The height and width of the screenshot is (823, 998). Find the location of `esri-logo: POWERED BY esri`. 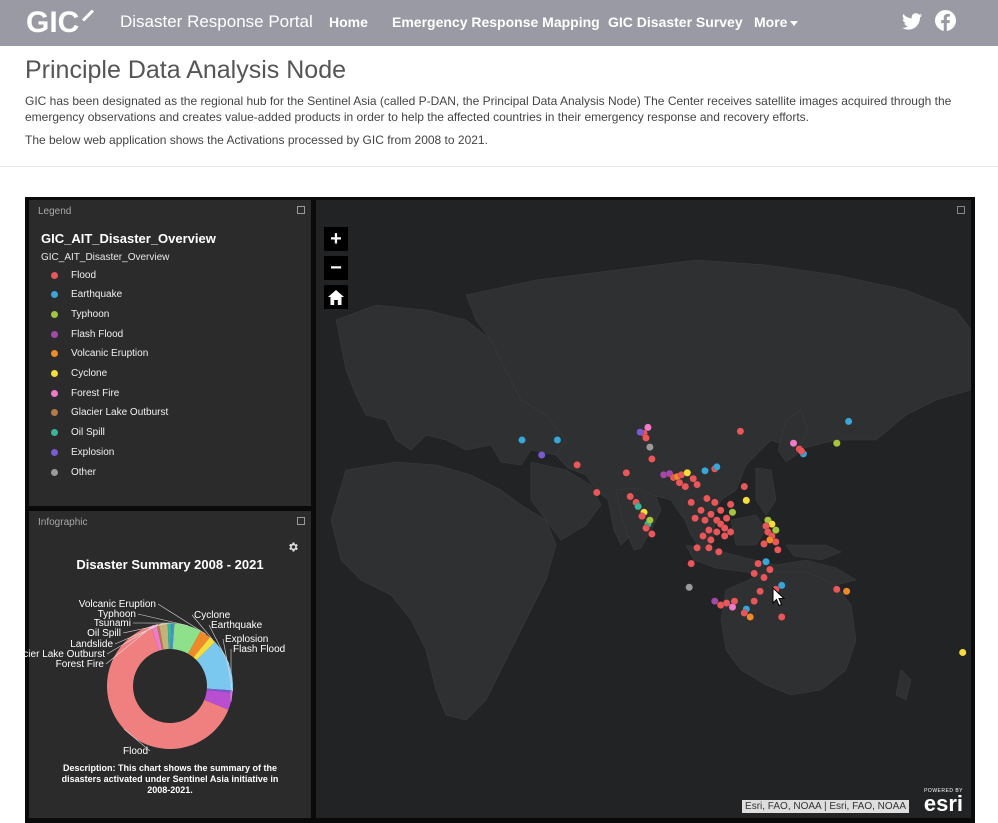

esri-logo: POWERED BY esri is located at coordinates (943, 801).